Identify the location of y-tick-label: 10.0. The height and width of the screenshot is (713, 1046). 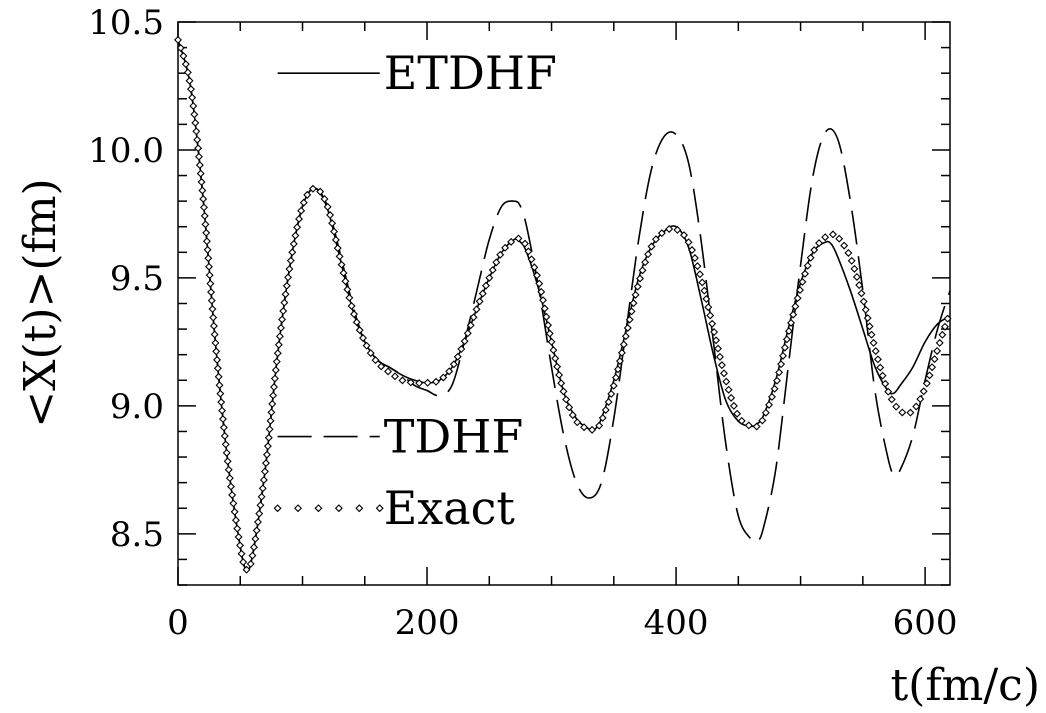
(126, 151).